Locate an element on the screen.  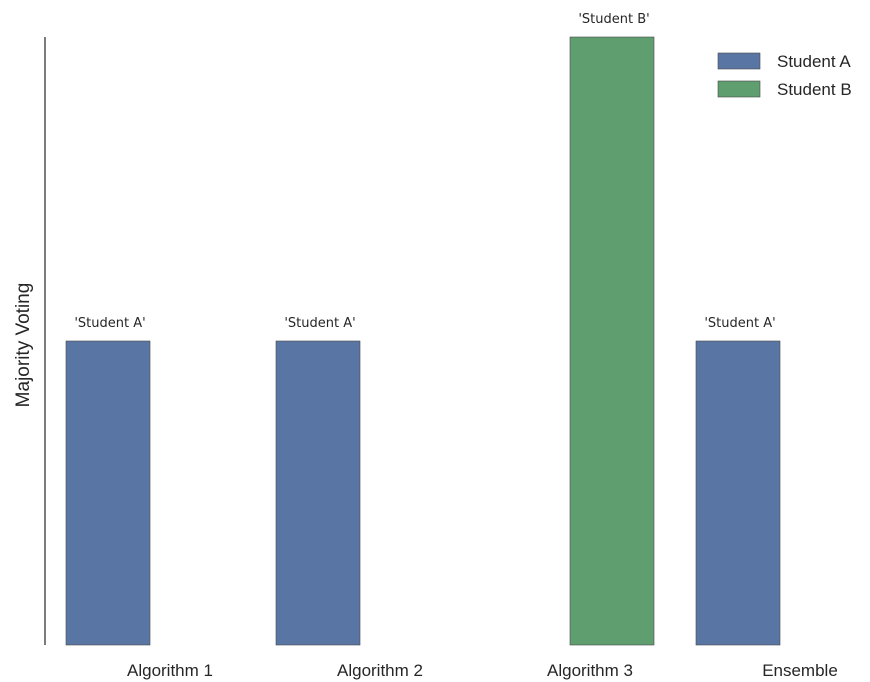
x-tick-label: Ensemble is located at coordinates (800, 670).